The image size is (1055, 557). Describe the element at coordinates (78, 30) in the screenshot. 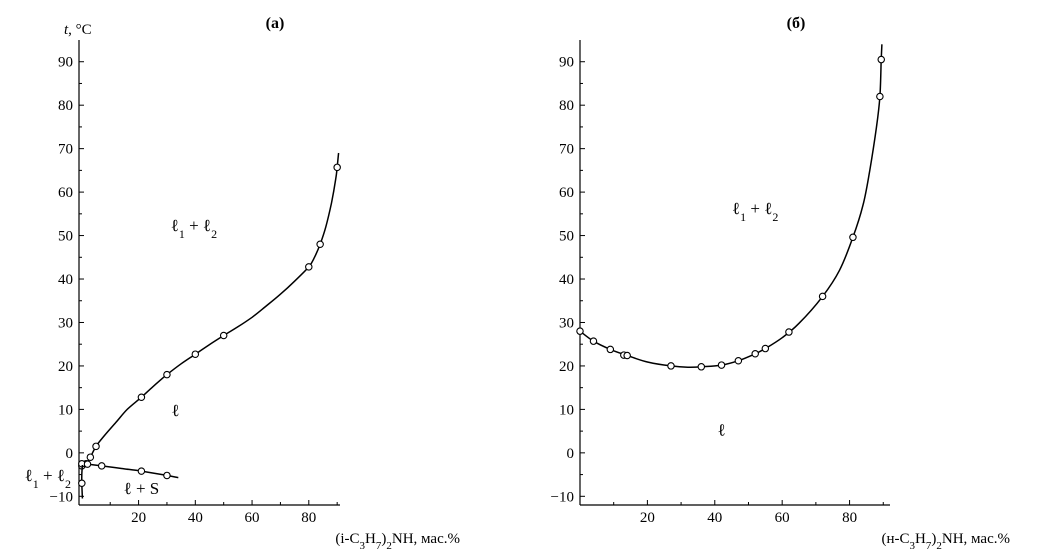

I see `y-axis-label: t, °C` at that location.